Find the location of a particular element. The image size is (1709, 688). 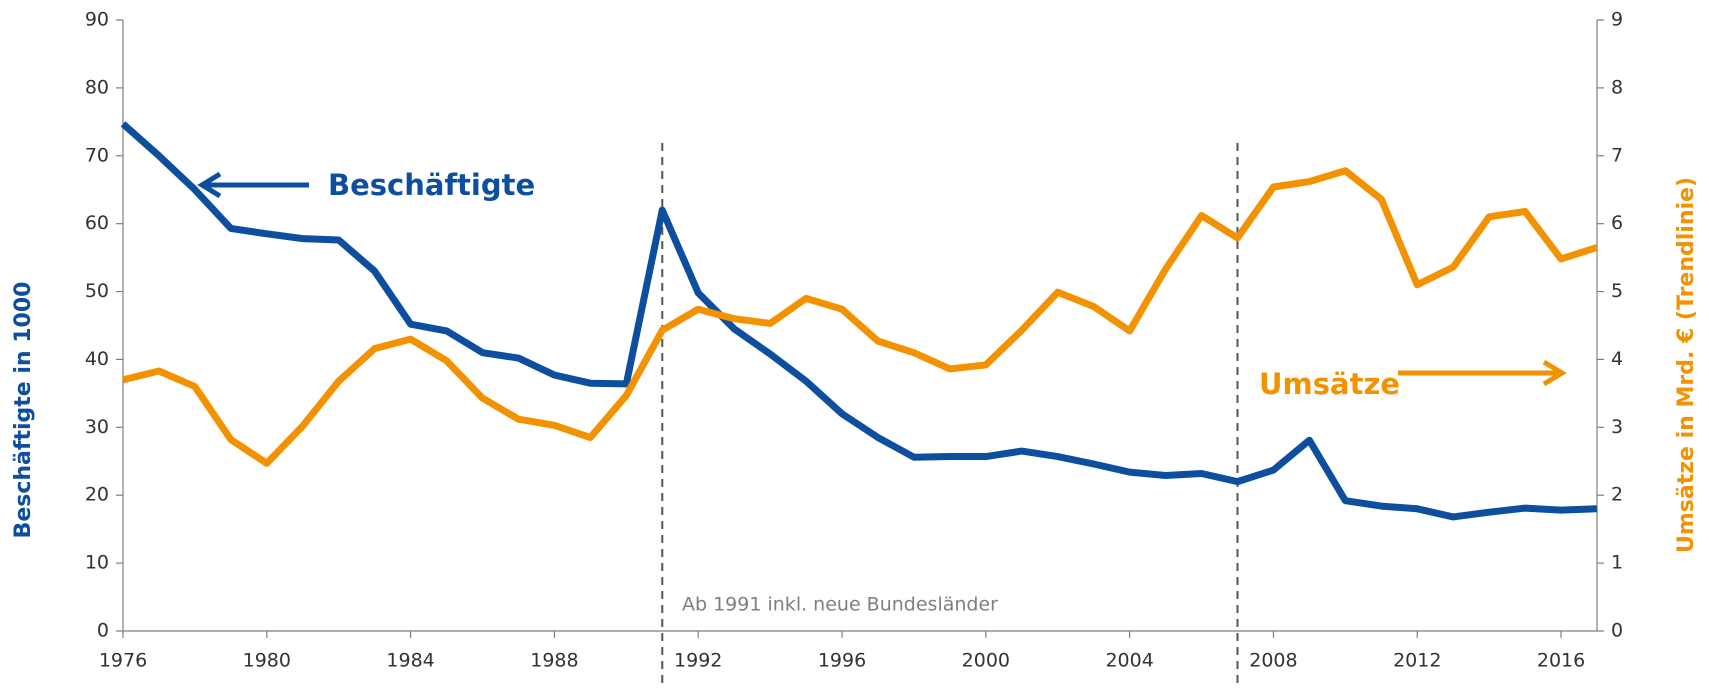

y2-tick-label: 0 is located at coordinates (1617, 631).